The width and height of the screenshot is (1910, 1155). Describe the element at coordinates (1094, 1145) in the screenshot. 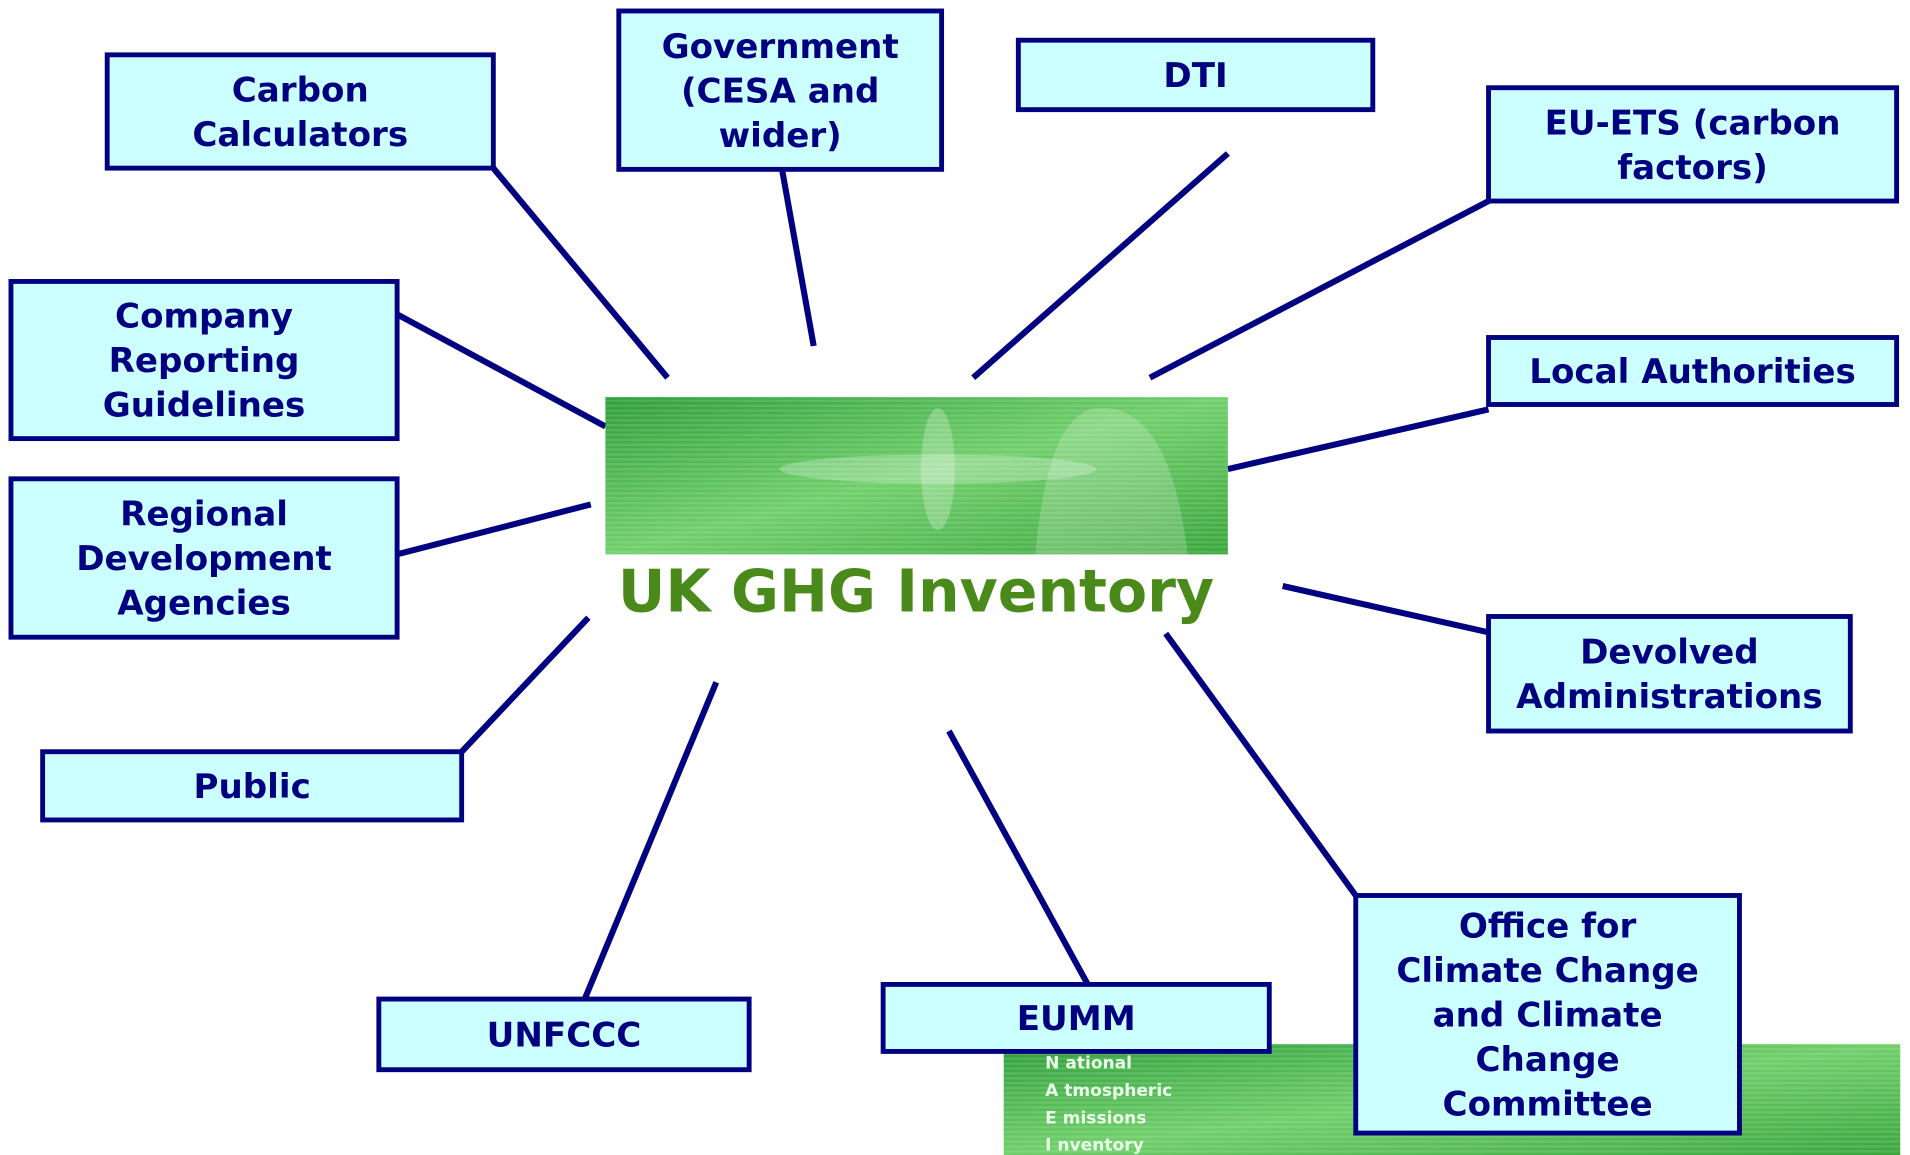

I see `banner-line: I nventory` at that location.